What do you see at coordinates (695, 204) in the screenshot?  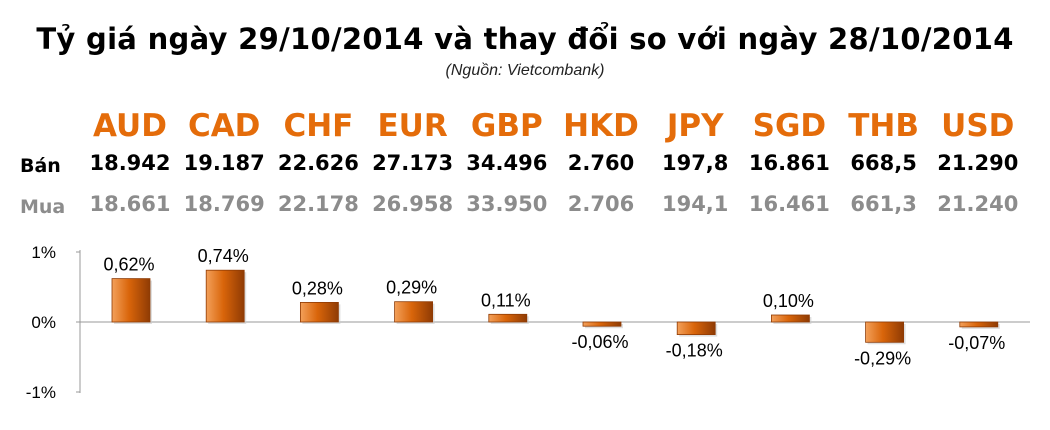 I see `buy-rate-jpy: 194,1` at bounding box center [695, 204].